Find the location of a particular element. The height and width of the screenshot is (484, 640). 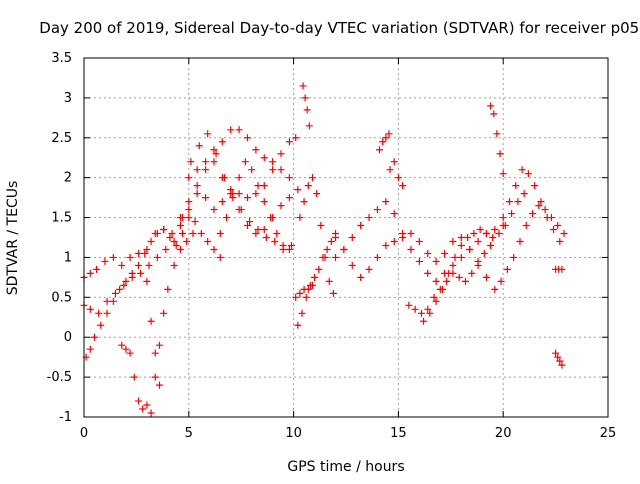

y-tick-label: 2.5 is located at coordinates (61, 138).